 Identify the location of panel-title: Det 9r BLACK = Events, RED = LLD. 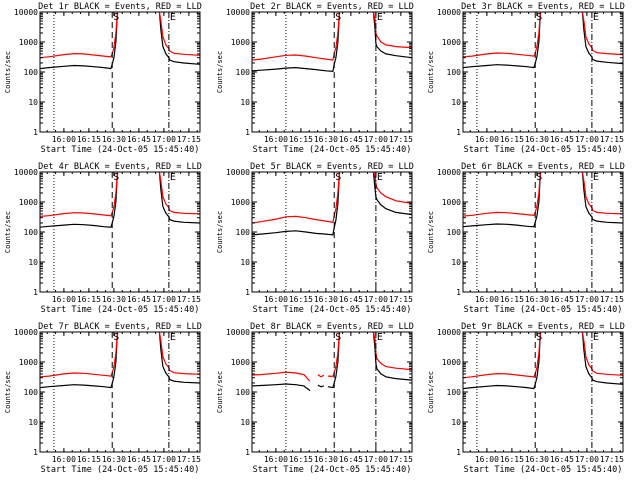
(543, 327).